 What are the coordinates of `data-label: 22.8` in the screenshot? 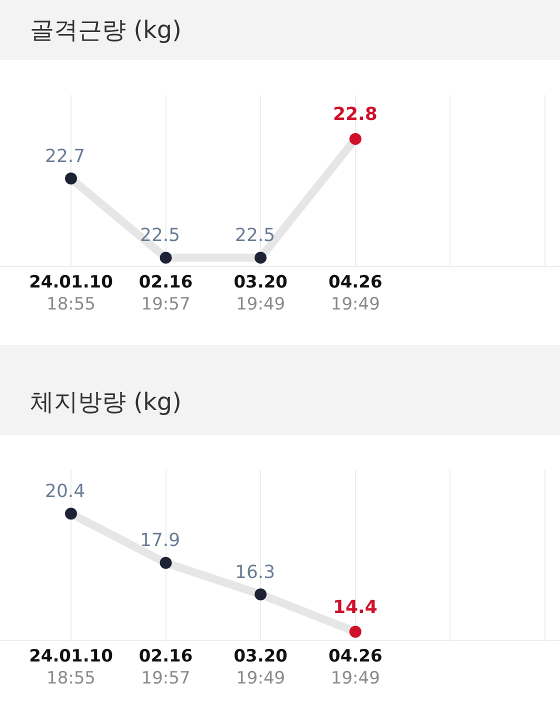 It's located at (355, 114).